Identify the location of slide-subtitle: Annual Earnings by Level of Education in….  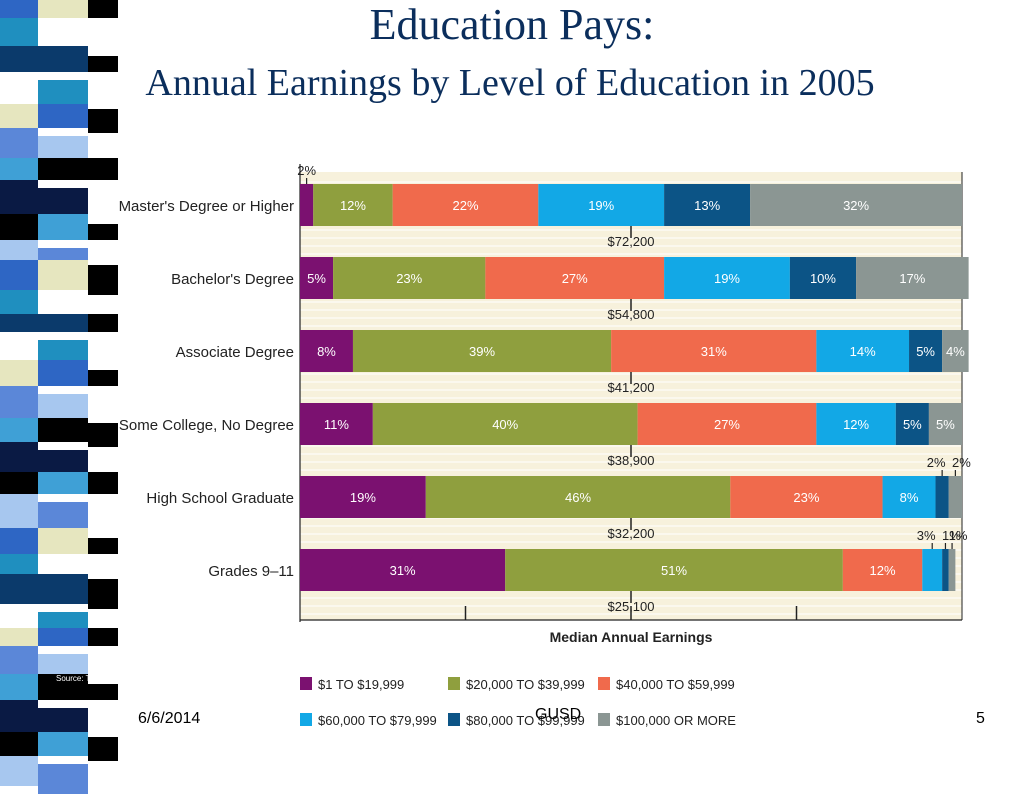
(510, 83).